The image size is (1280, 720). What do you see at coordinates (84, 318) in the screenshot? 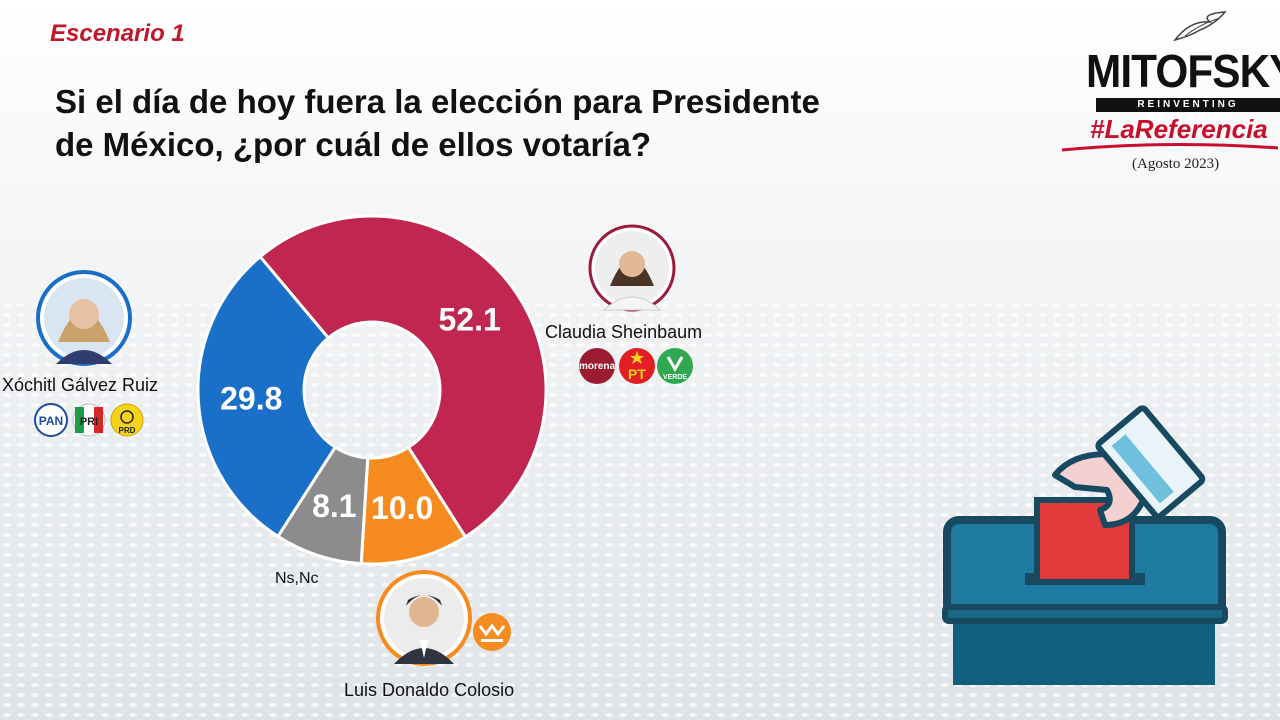
I see `avatar-xochitl` at bounding box center [84, 318].